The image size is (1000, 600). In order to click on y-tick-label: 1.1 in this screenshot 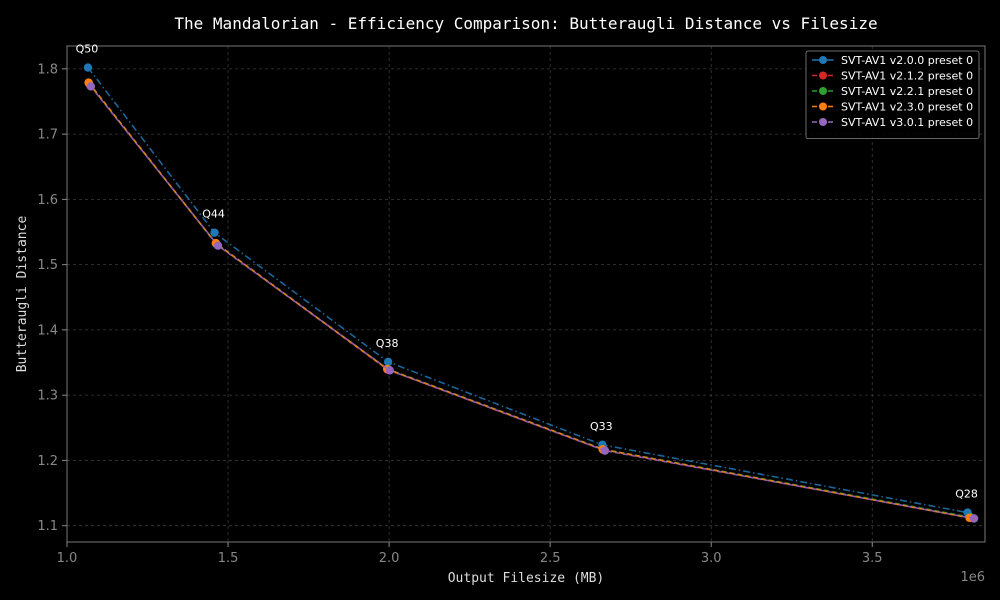, I will do `click(47, 526)`.